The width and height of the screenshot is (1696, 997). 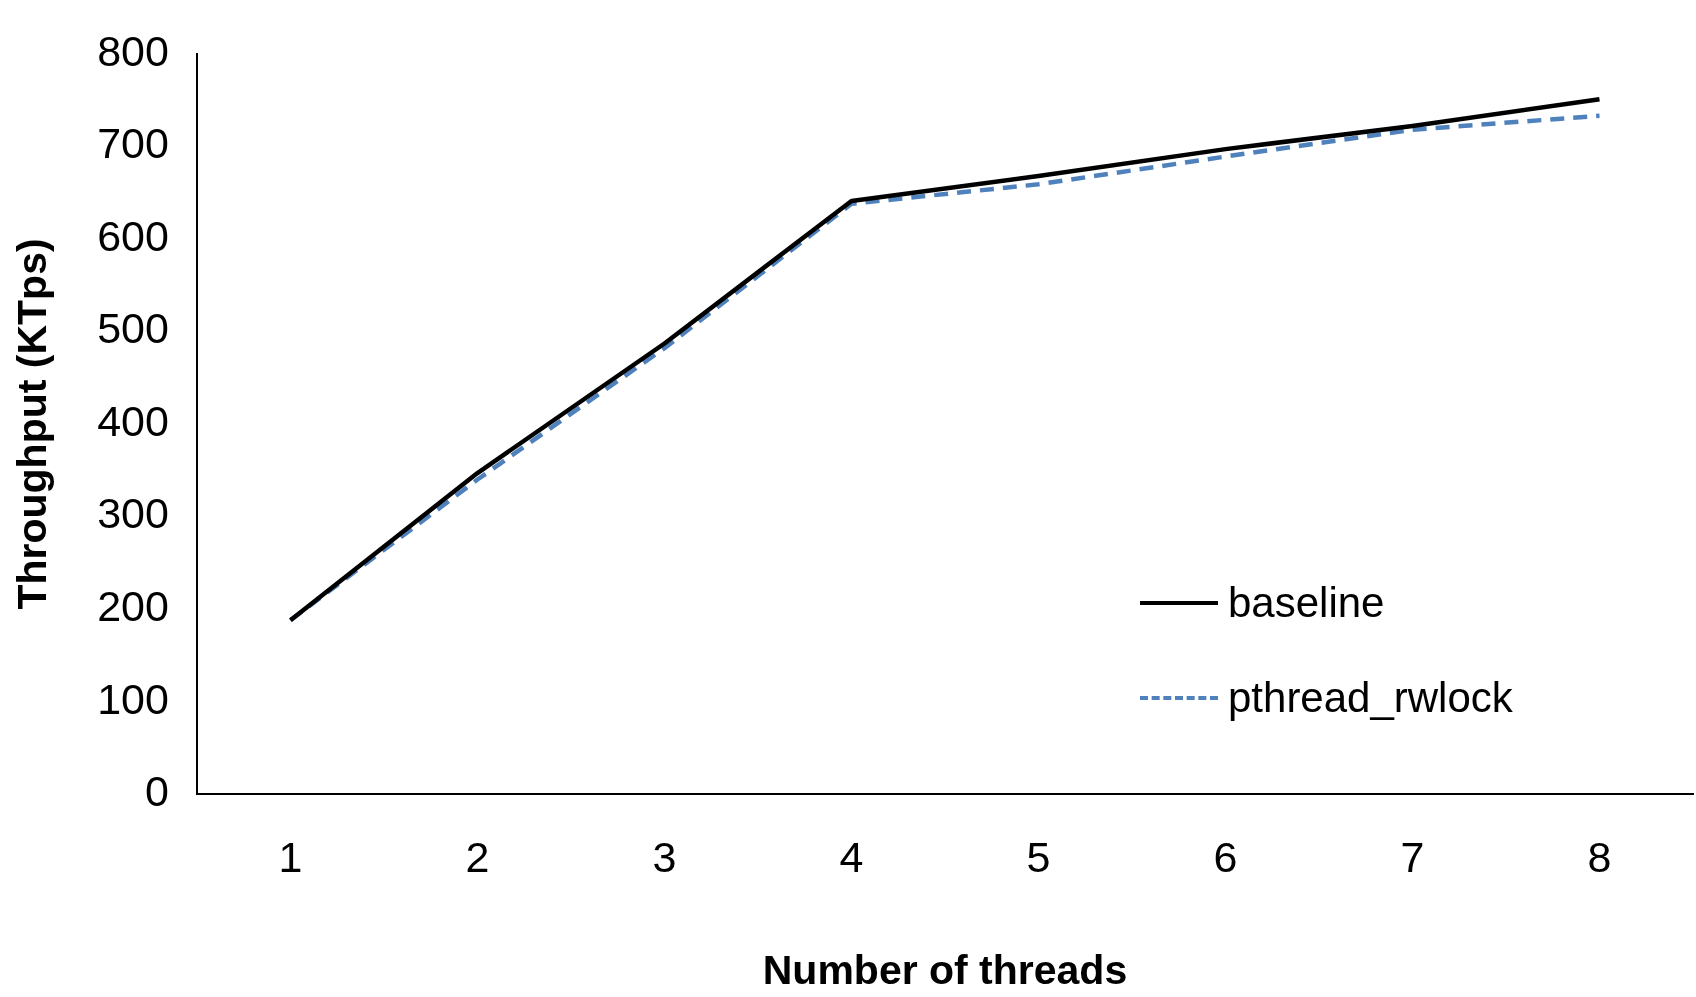 What do you see at coordinates (1370, 697) in the screenshot?
I see `legend-label: pthread_rwlock` at bounding box center [1370, 697].